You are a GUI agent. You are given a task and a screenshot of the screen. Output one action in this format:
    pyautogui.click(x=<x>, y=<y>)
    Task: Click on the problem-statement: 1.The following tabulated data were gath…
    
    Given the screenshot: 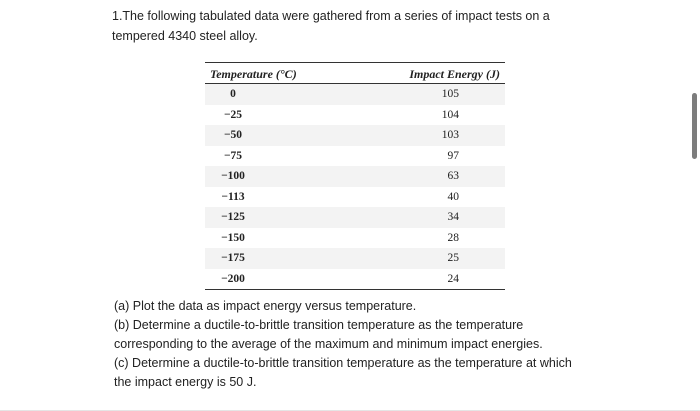 What is the action you would take?
    pyautogui.click(x=352, y=26)
    